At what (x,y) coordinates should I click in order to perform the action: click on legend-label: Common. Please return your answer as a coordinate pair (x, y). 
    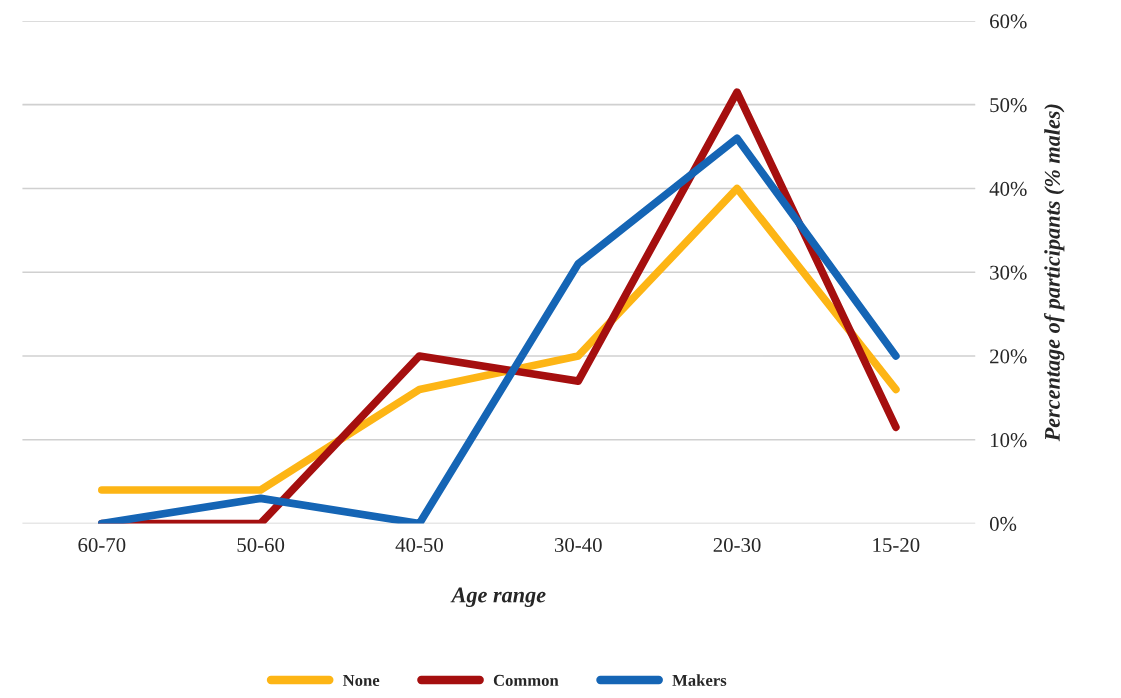
    Looking at the image, I should click on (526, 680).